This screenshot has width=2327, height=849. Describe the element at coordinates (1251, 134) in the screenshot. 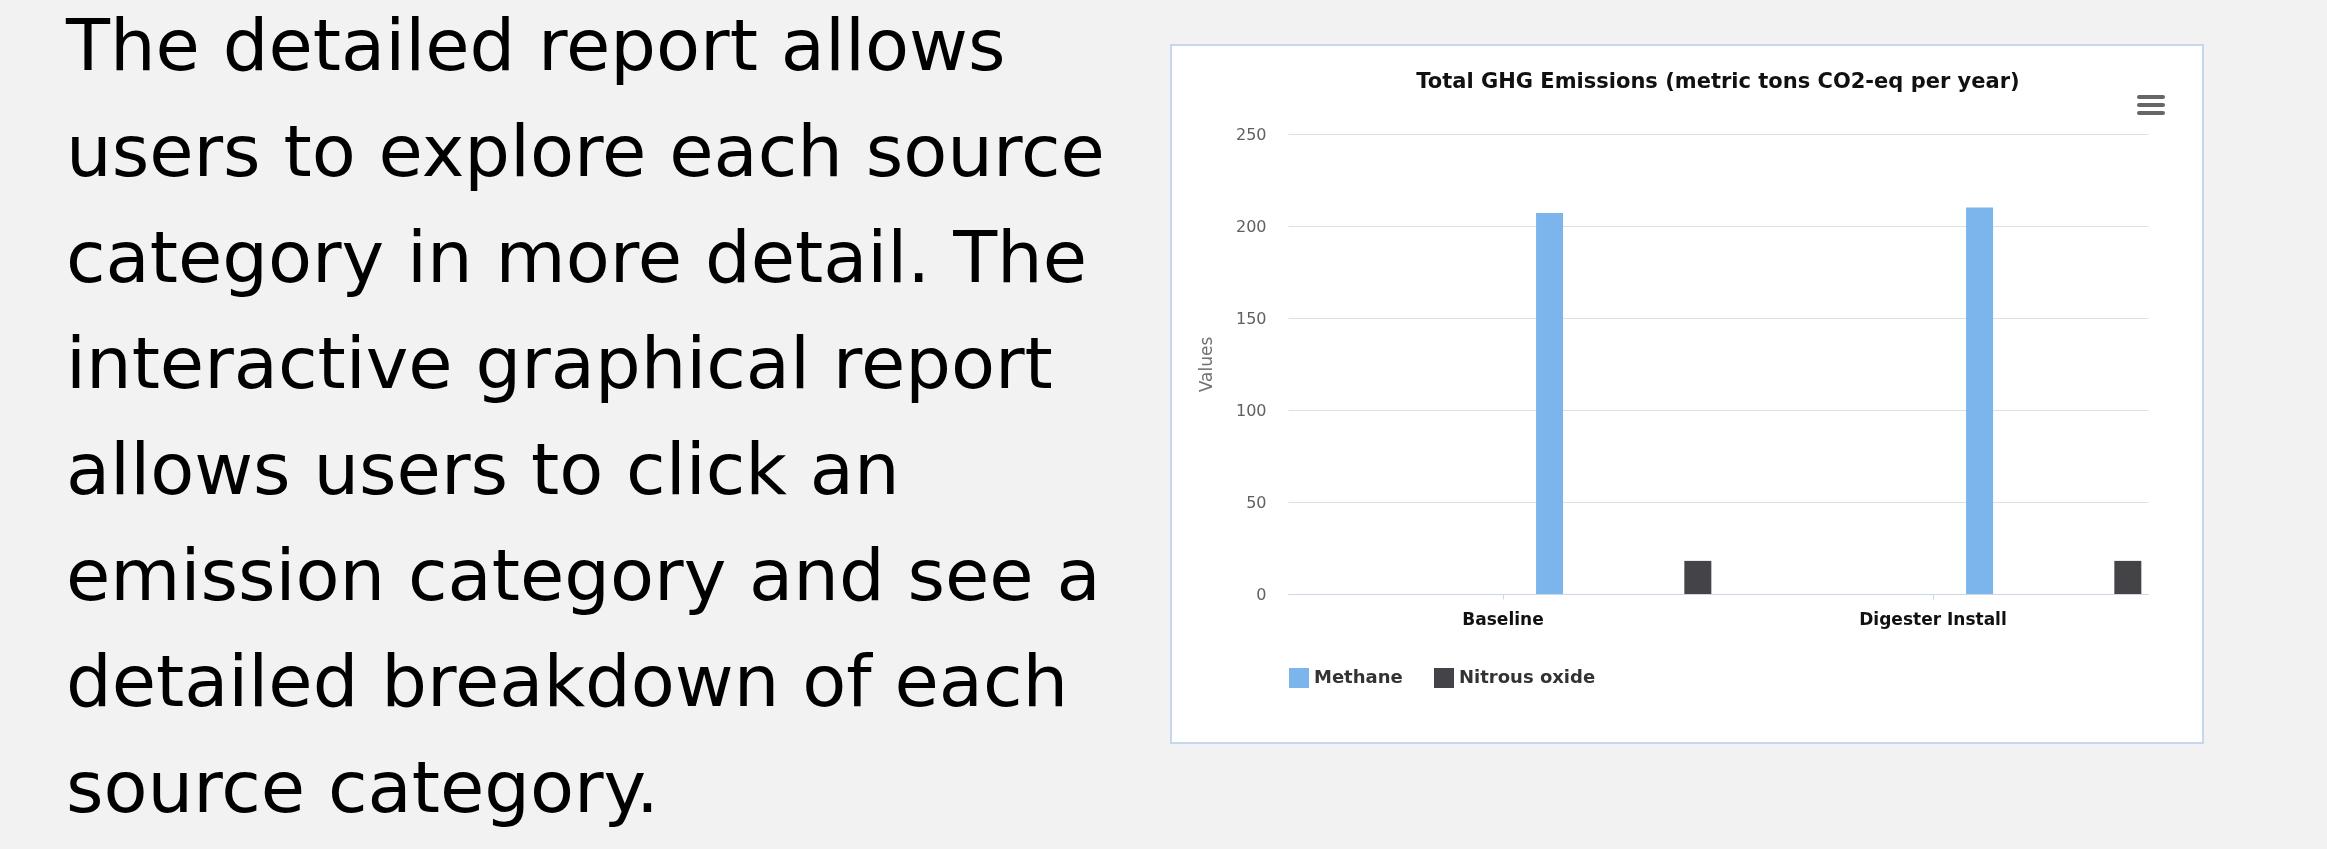

I see `y-tick-label: 250` at that location.